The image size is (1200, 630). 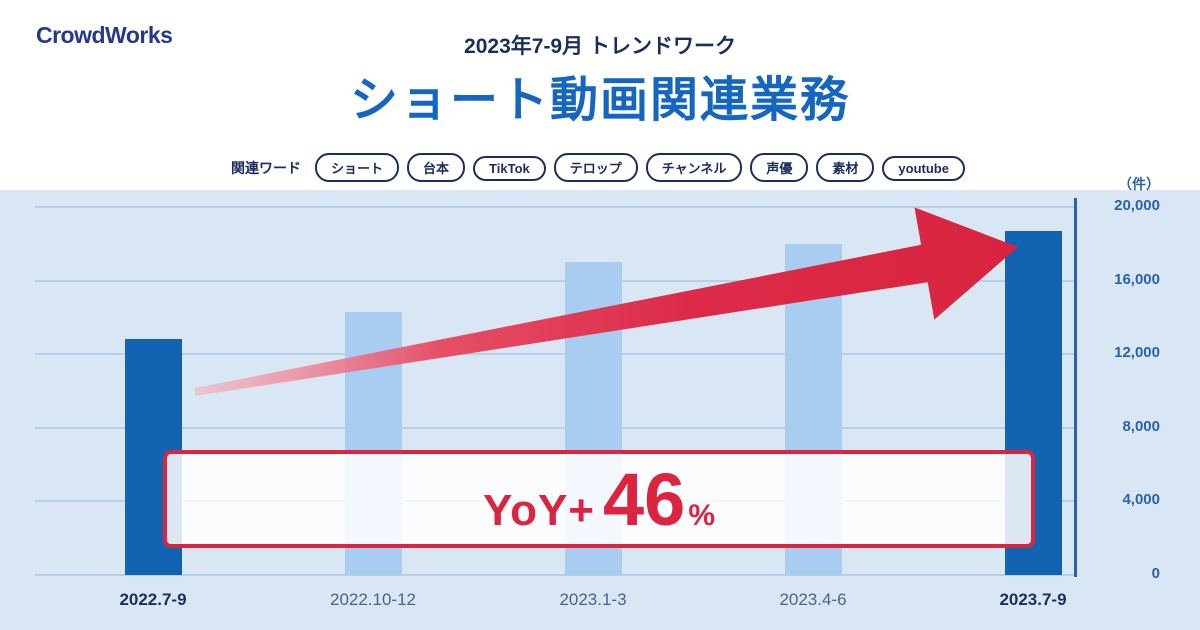 What do you see at coordinates (813, 599) in the screenshot?
I see `x-axis-label: 2023.4-6` at bounding box center [813, 599].